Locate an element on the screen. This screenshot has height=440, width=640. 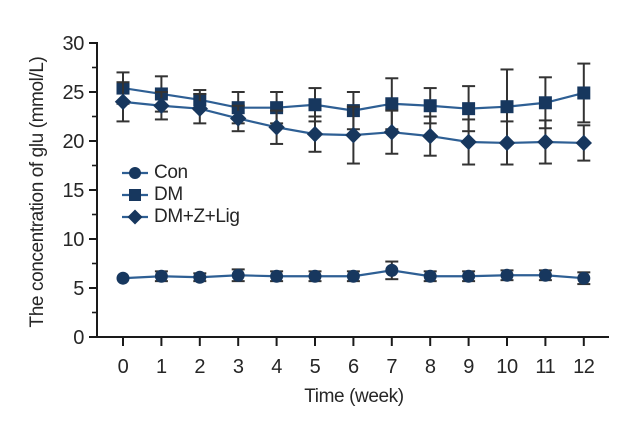
legend-label: DM+Z+Lig is located at coordinates (197, 216).